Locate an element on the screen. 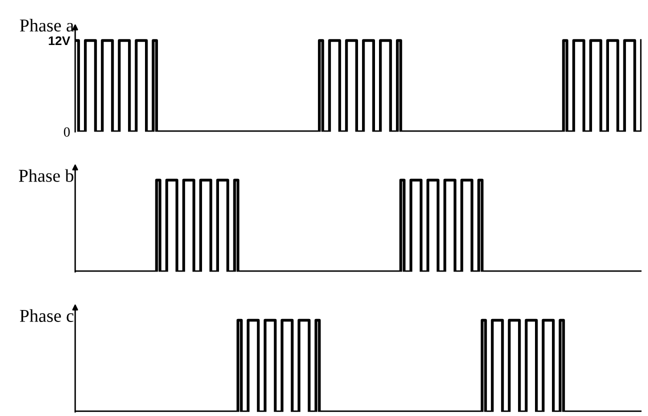 This screenshot has width=648, height=416. y-axis-title: Phase a is located at coordinates (47, 25).